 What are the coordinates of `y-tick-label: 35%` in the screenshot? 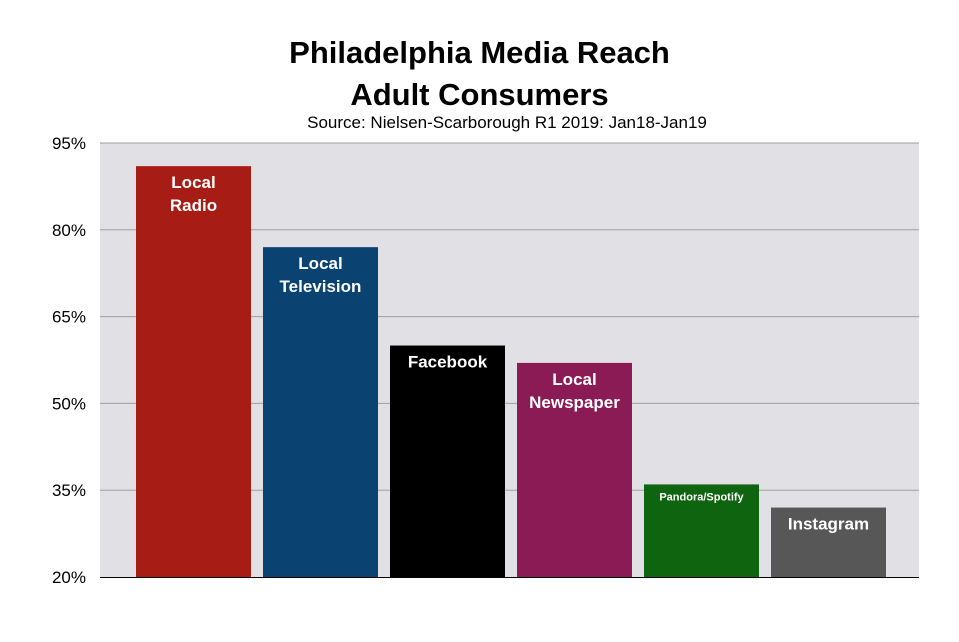 It's located at (69, 490).